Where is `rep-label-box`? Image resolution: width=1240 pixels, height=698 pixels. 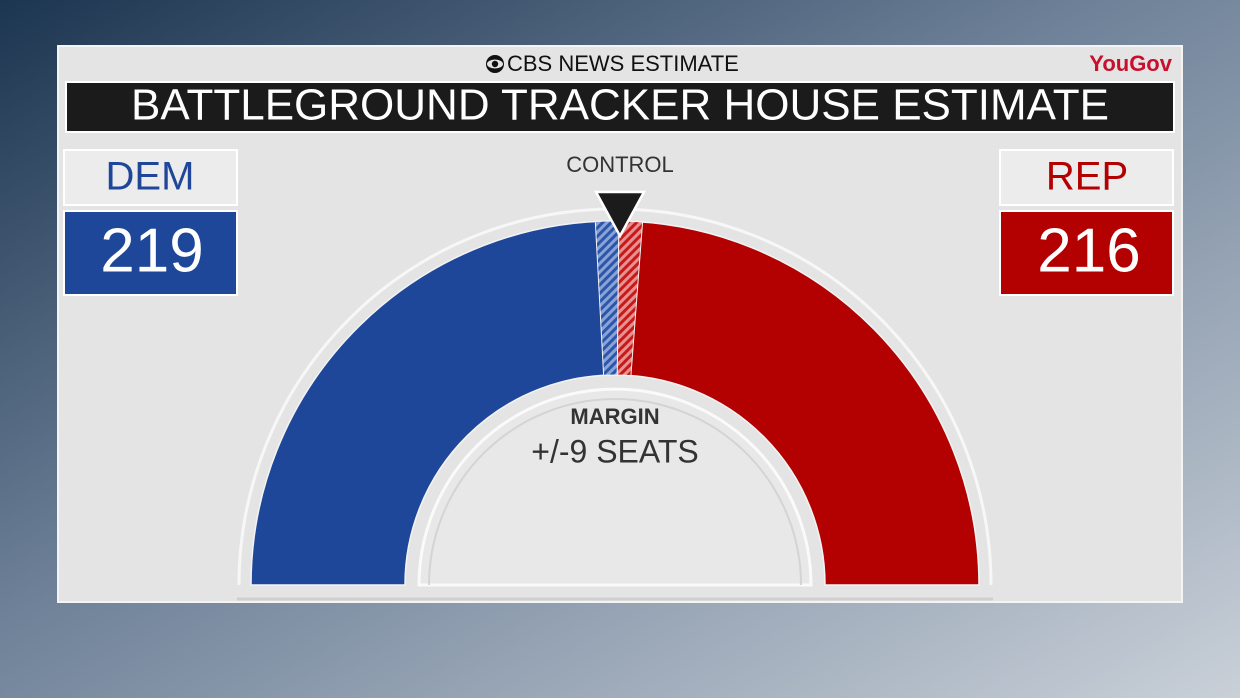 rep-label-box is located at coordinates (1086, 177).